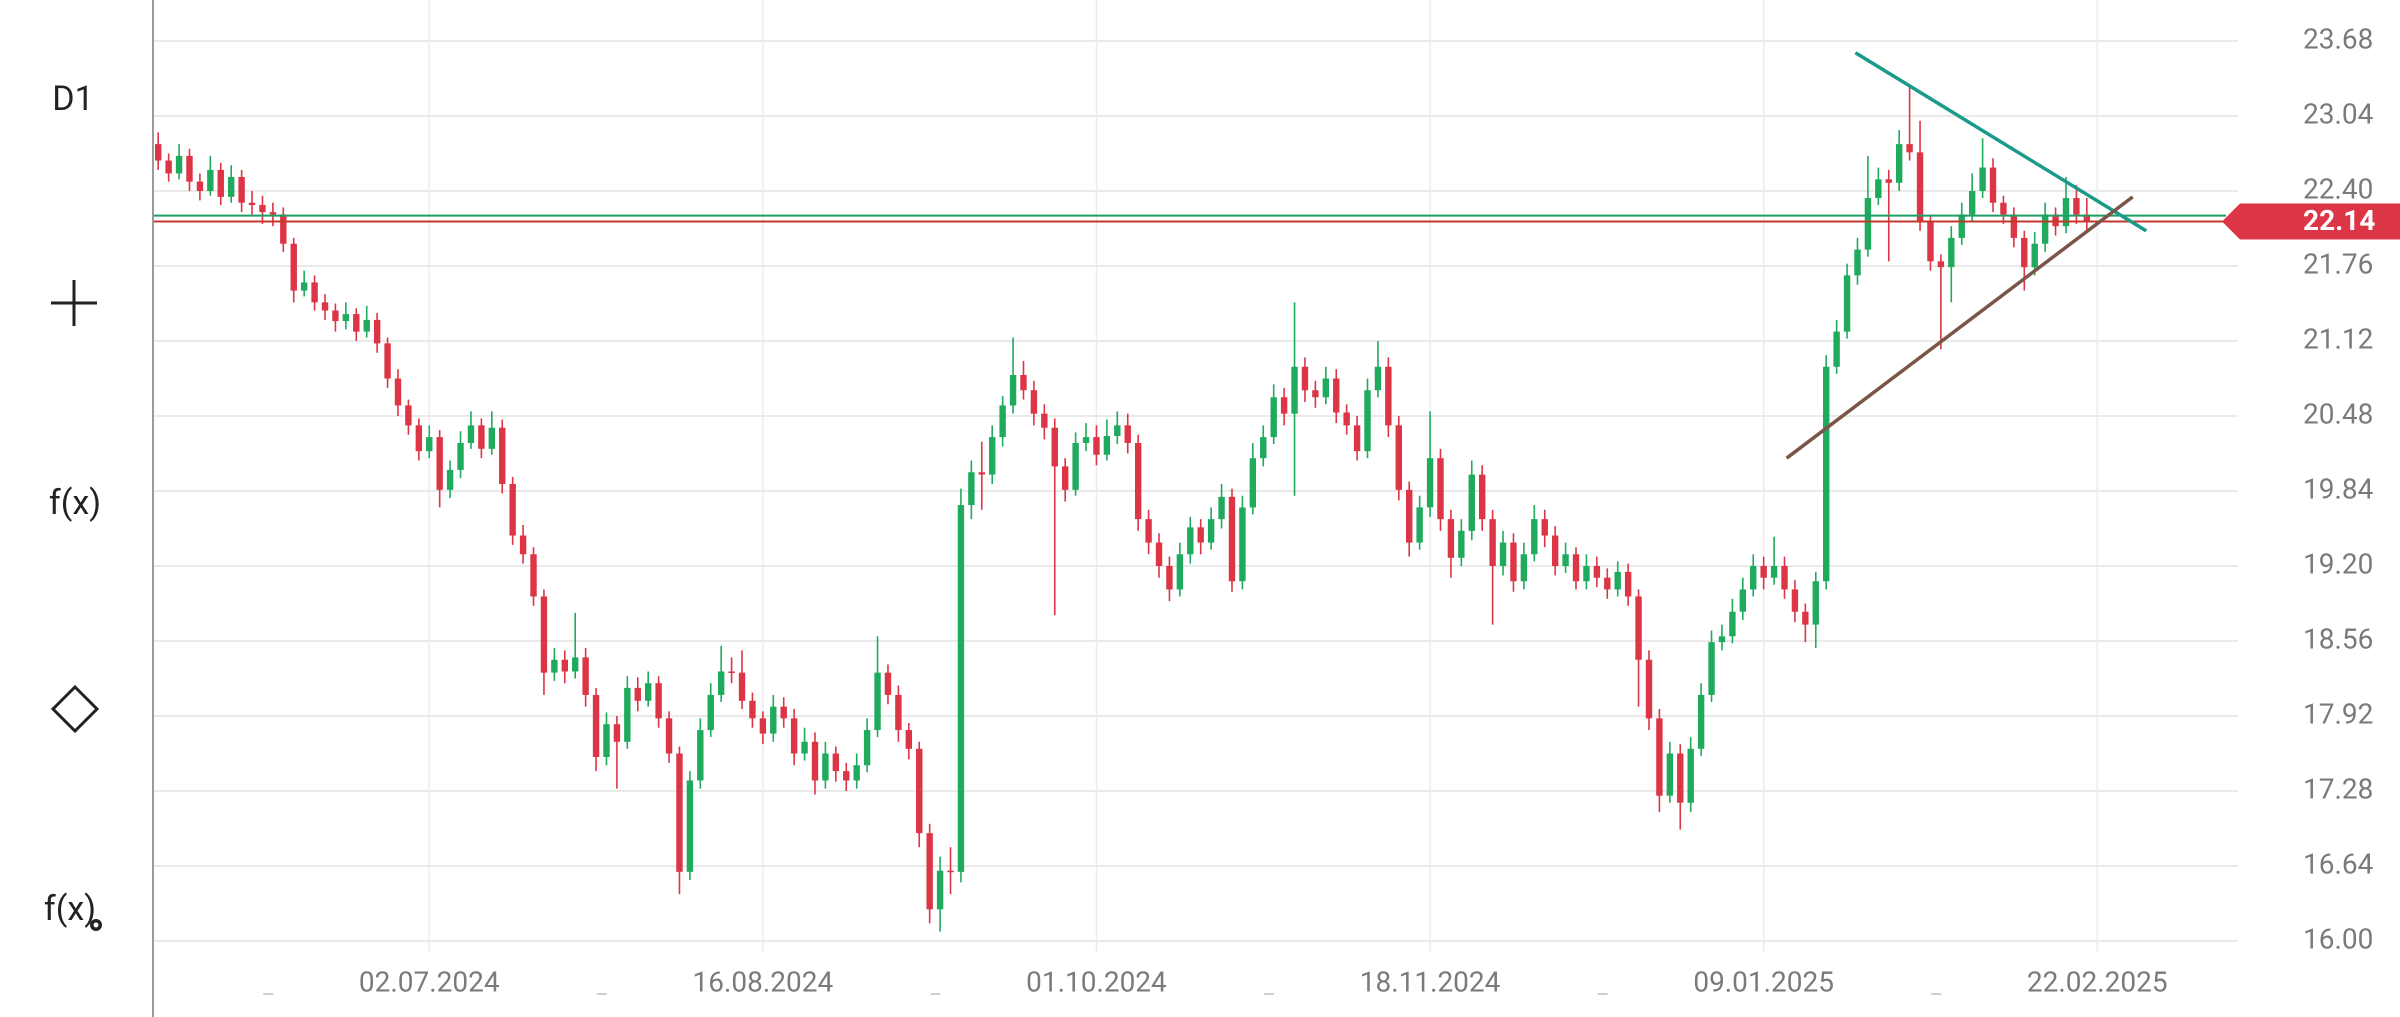  What do you see at coordinates (72, 99) in the screenshot?
I see `timeframe-button: D1` at bounding box center [72, 99].